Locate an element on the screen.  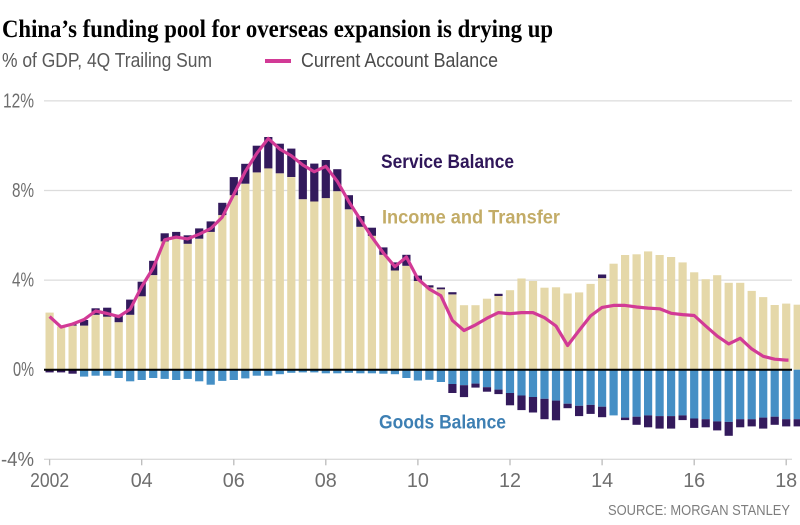
svg-text: 8% is located at coordinates (23, 191).